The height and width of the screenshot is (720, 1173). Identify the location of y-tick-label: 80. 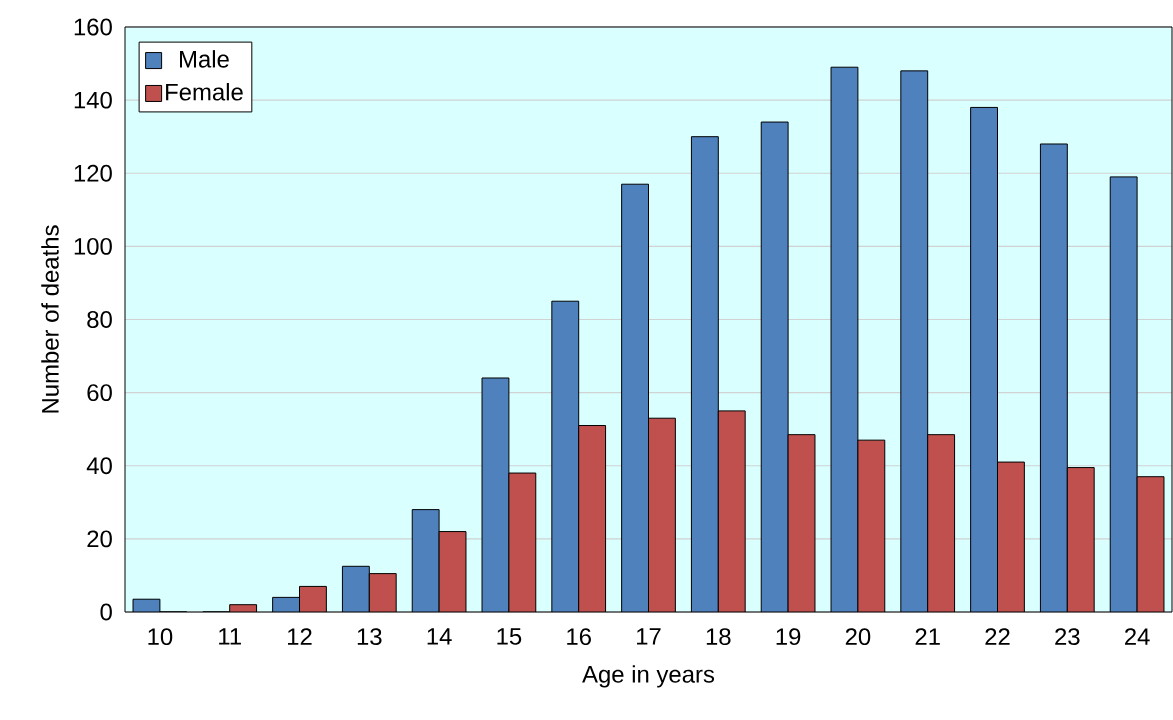
(99, 319).